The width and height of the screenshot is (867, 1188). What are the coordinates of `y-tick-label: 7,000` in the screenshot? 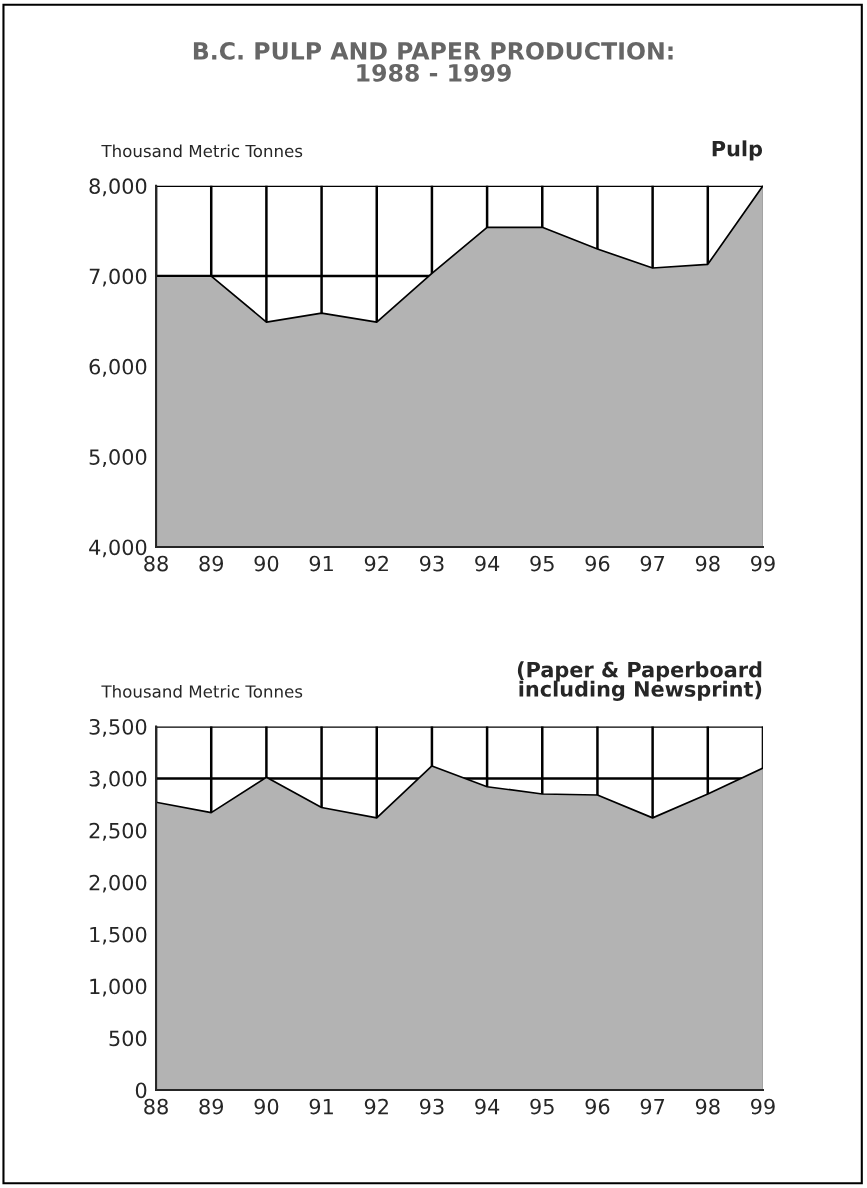 It's located at (118, 277).